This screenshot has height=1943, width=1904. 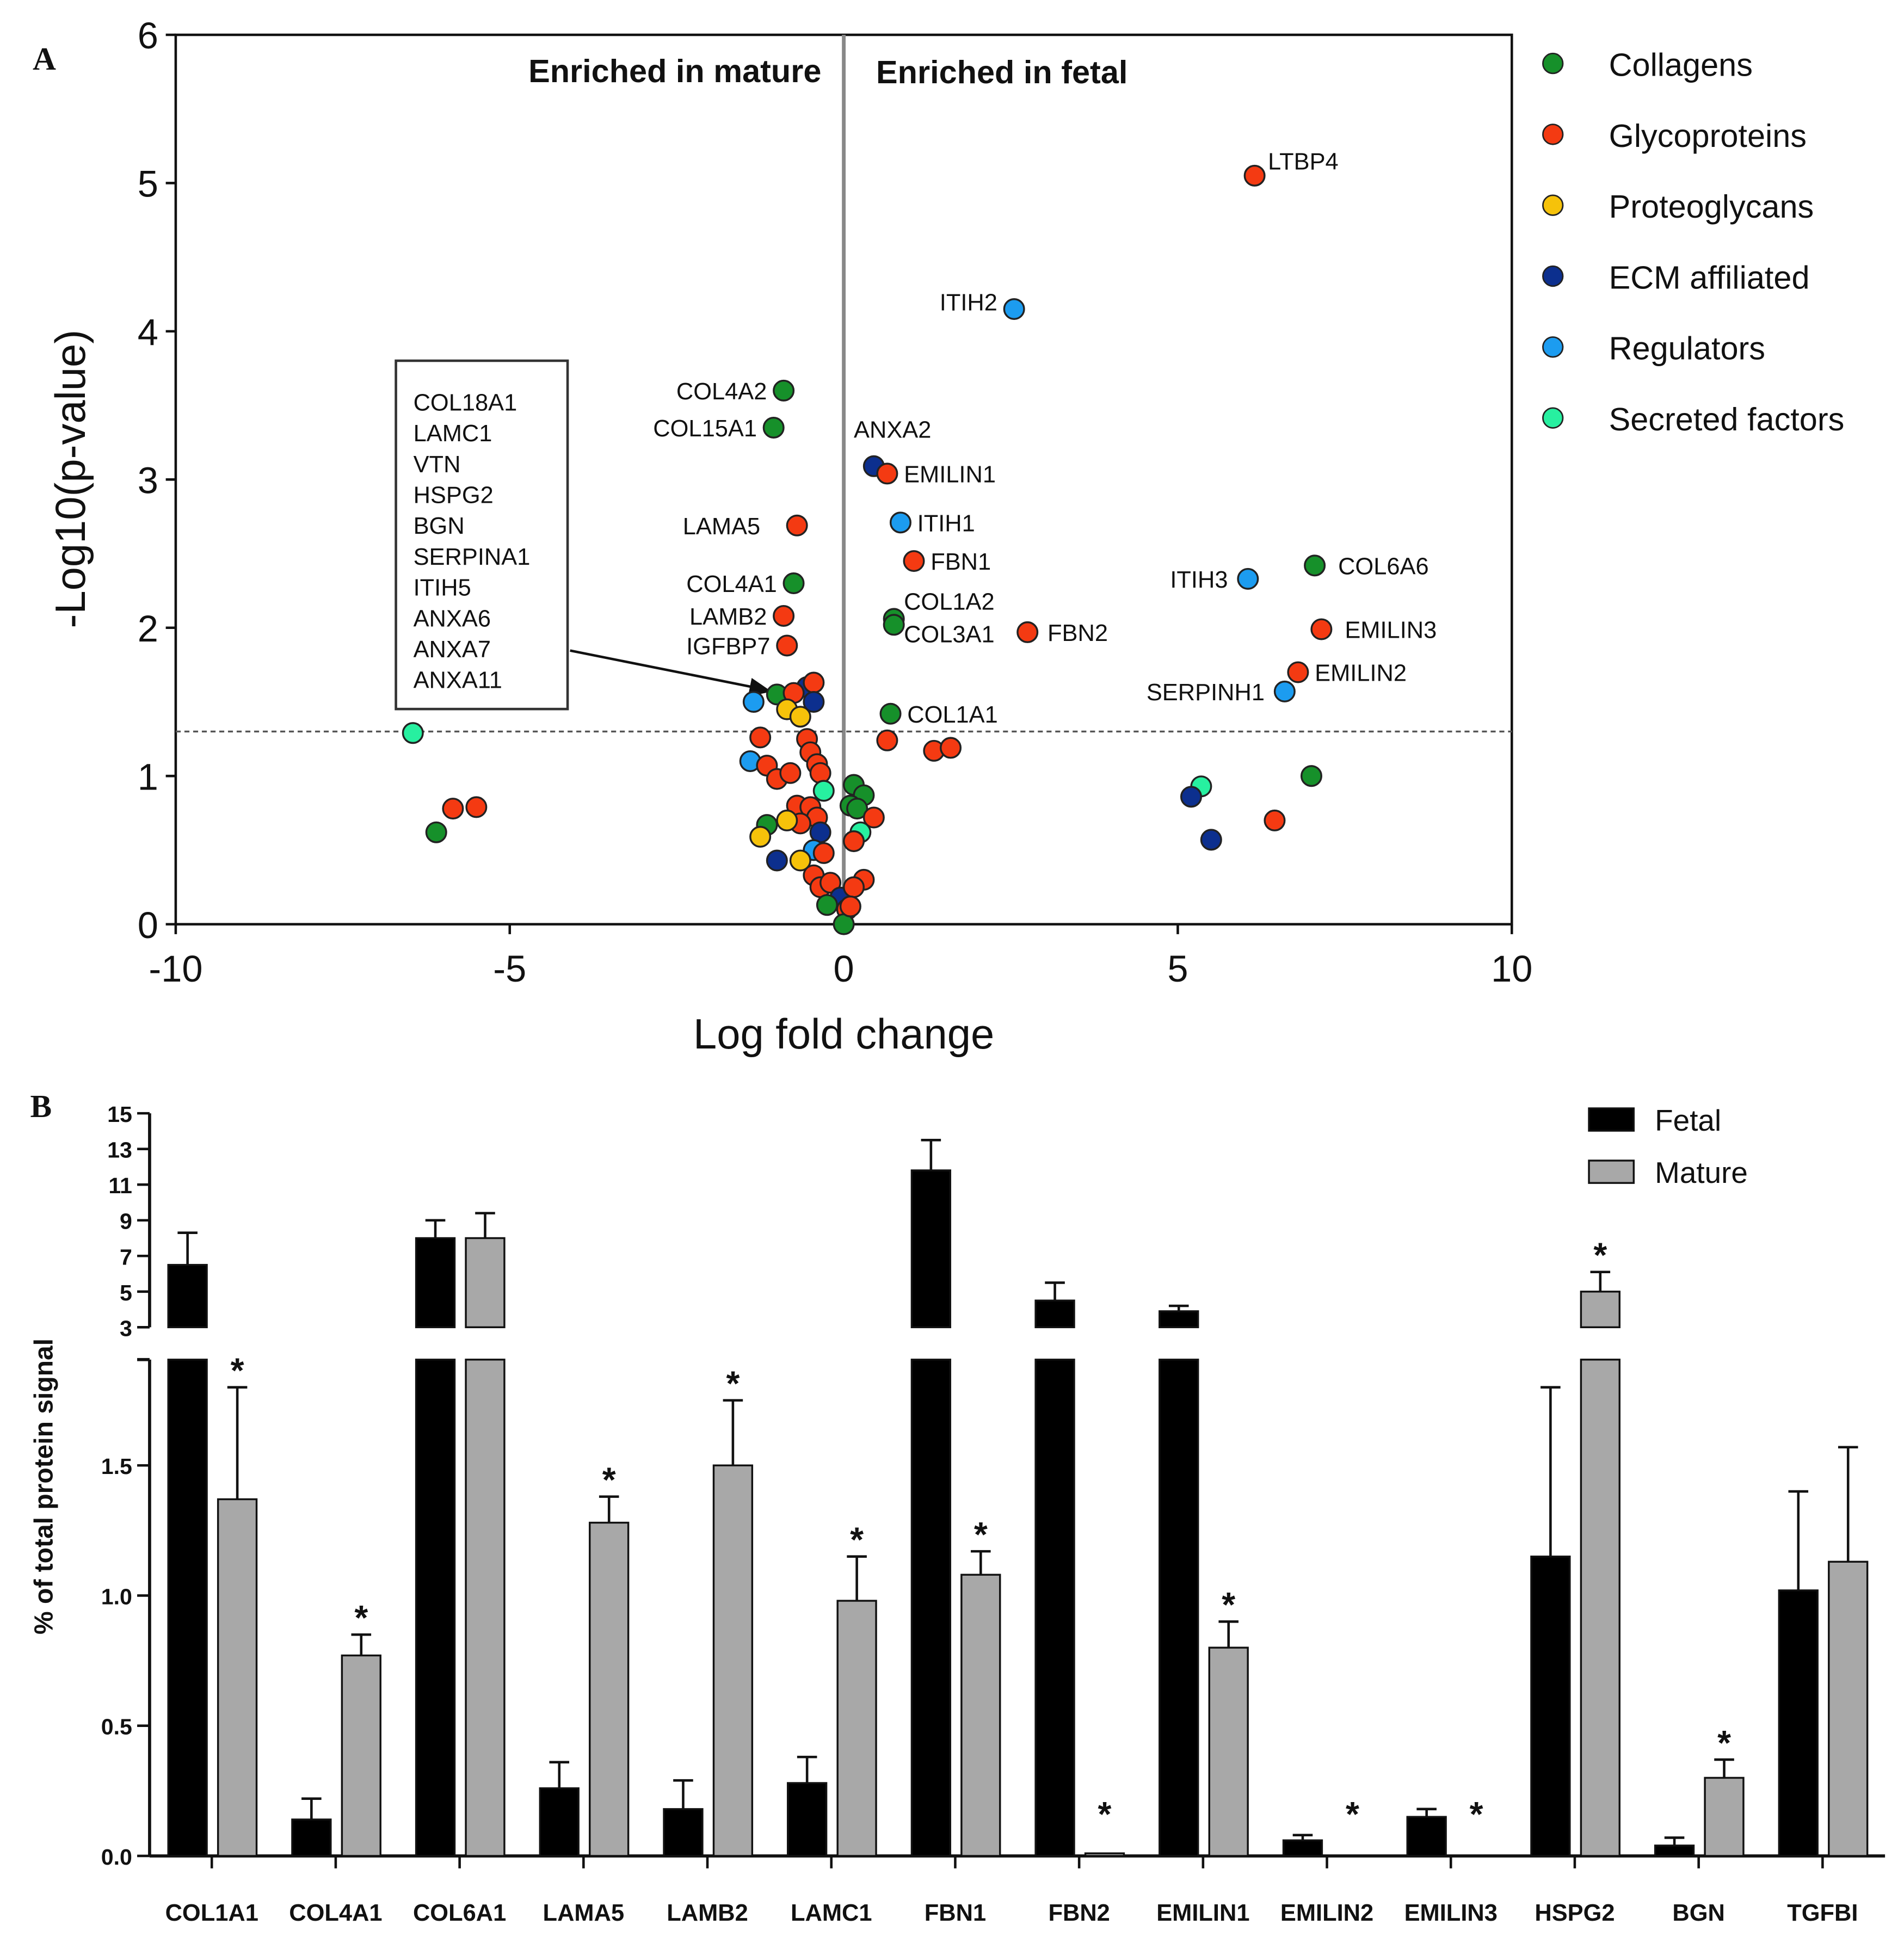 I want to click on category-label: COL4A1, so click(x=335, y=1913).